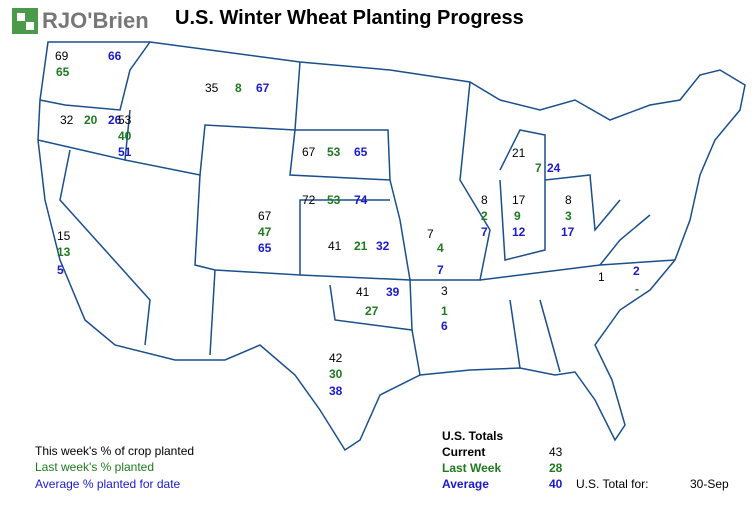  I want to click on logo: RJO'Brien, so click(80, 21).